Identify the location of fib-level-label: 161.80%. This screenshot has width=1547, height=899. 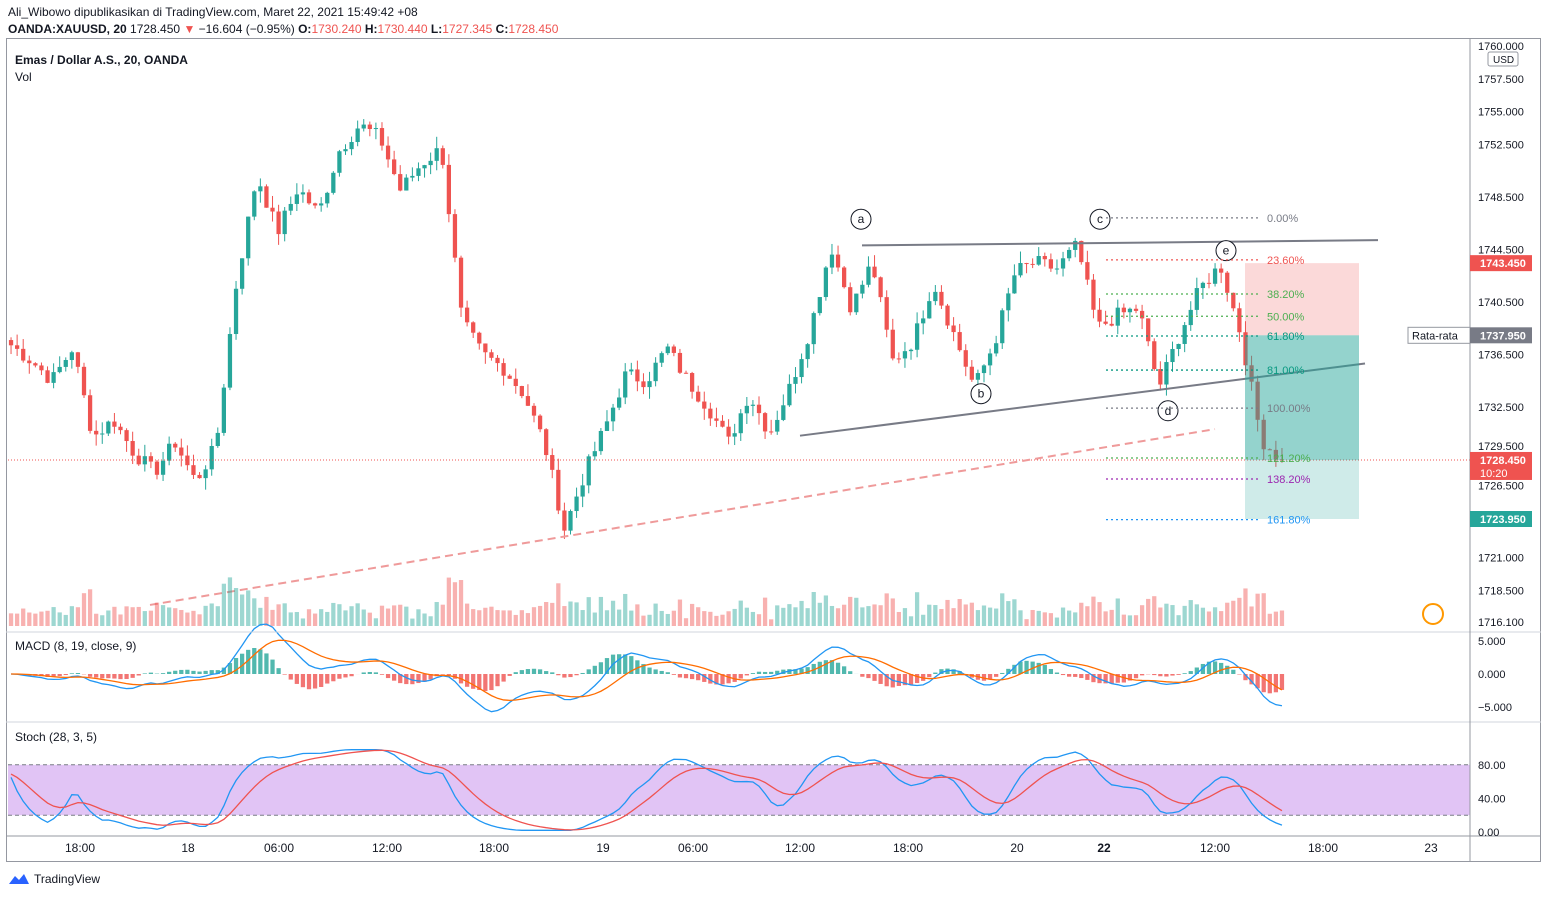
(1289, 521).